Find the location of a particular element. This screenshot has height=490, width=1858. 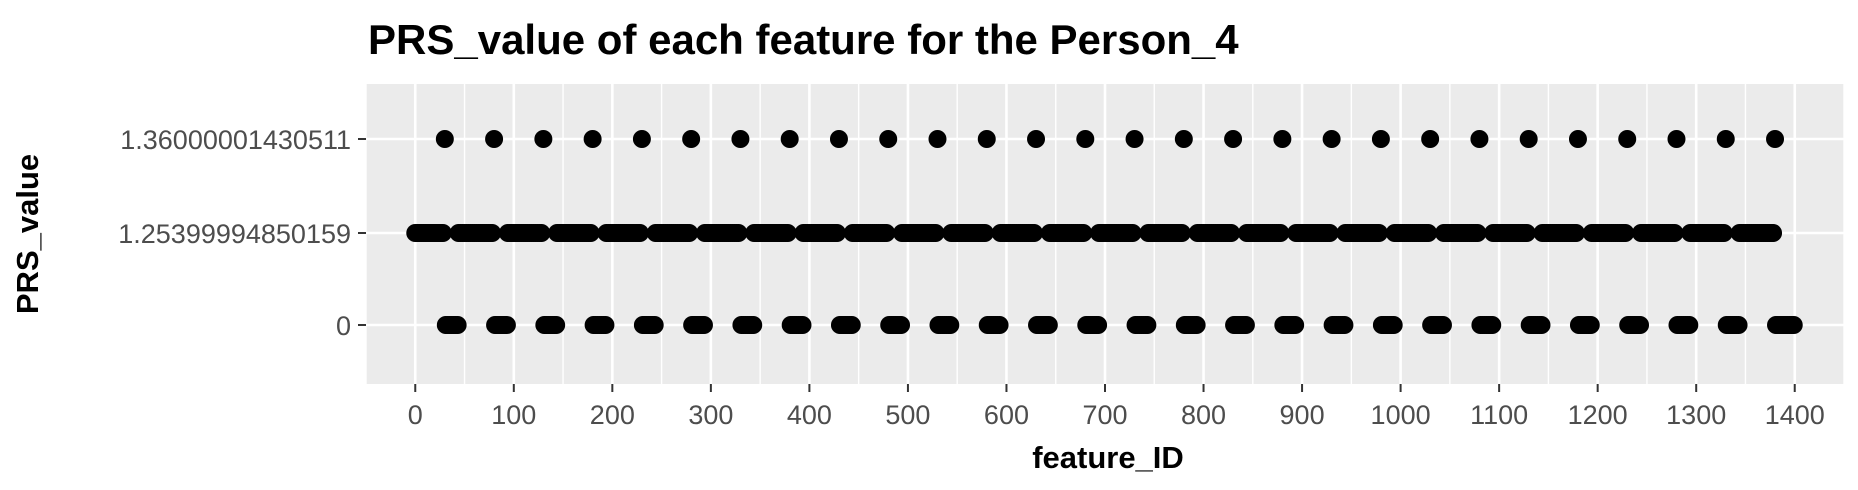

x-tick-label: 1000 is located at coordinates (1401, 415).